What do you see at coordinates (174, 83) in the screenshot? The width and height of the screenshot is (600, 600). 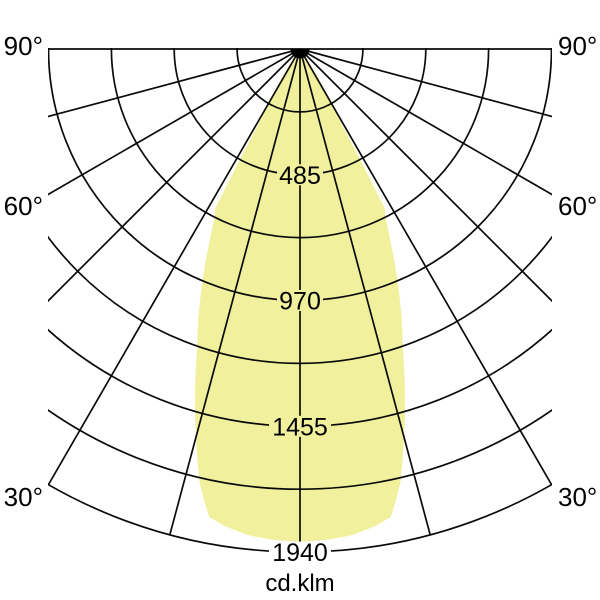 I see `grid-ray--75` at bounding box center [174, 83].